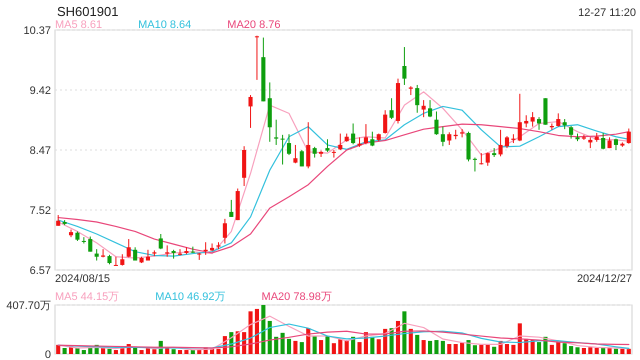 This screenshot has width=640, height=360. What do you see at coordinates (165, 25) in the screenshot?
I see `text: MA10 8.64` at bounding box center [165, 25].